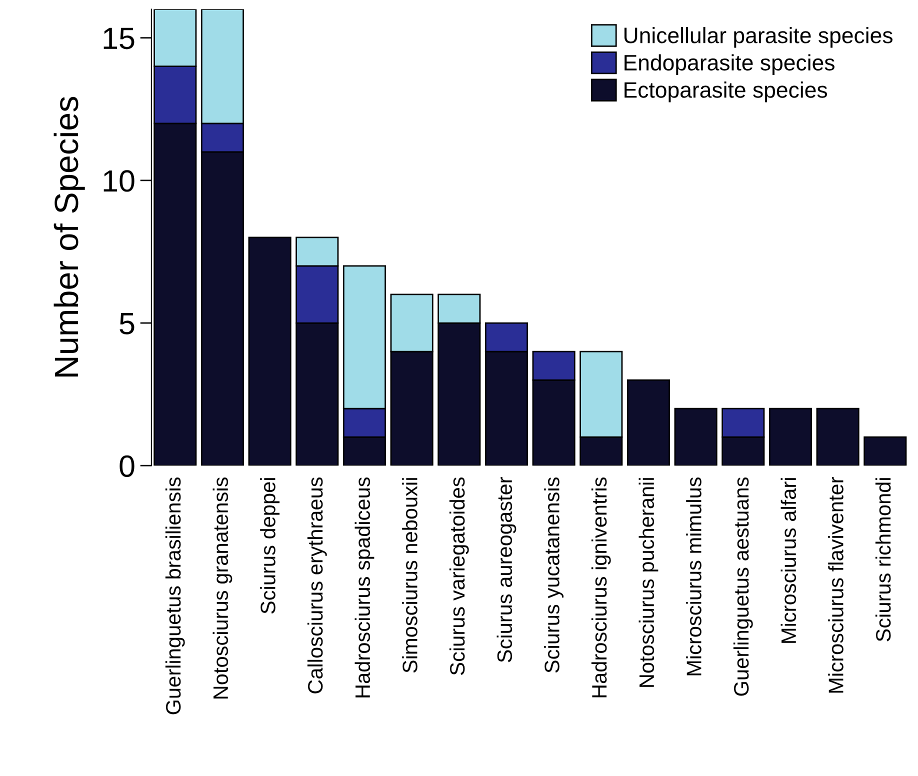 The width and height of the screenshot is (918, 776). I want to click on x-tick-label: Microsciurus mimulus, so click(694, 576).